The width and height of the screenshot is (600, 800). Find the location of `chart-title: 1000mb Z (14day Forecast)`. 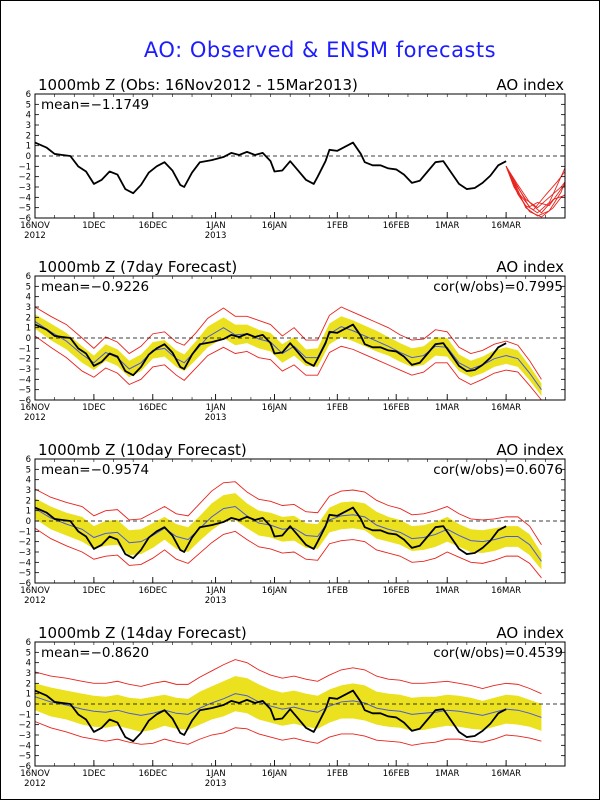

chart-title: 1000mb Z (14day Forecast) is located at coordinates (142, 633).